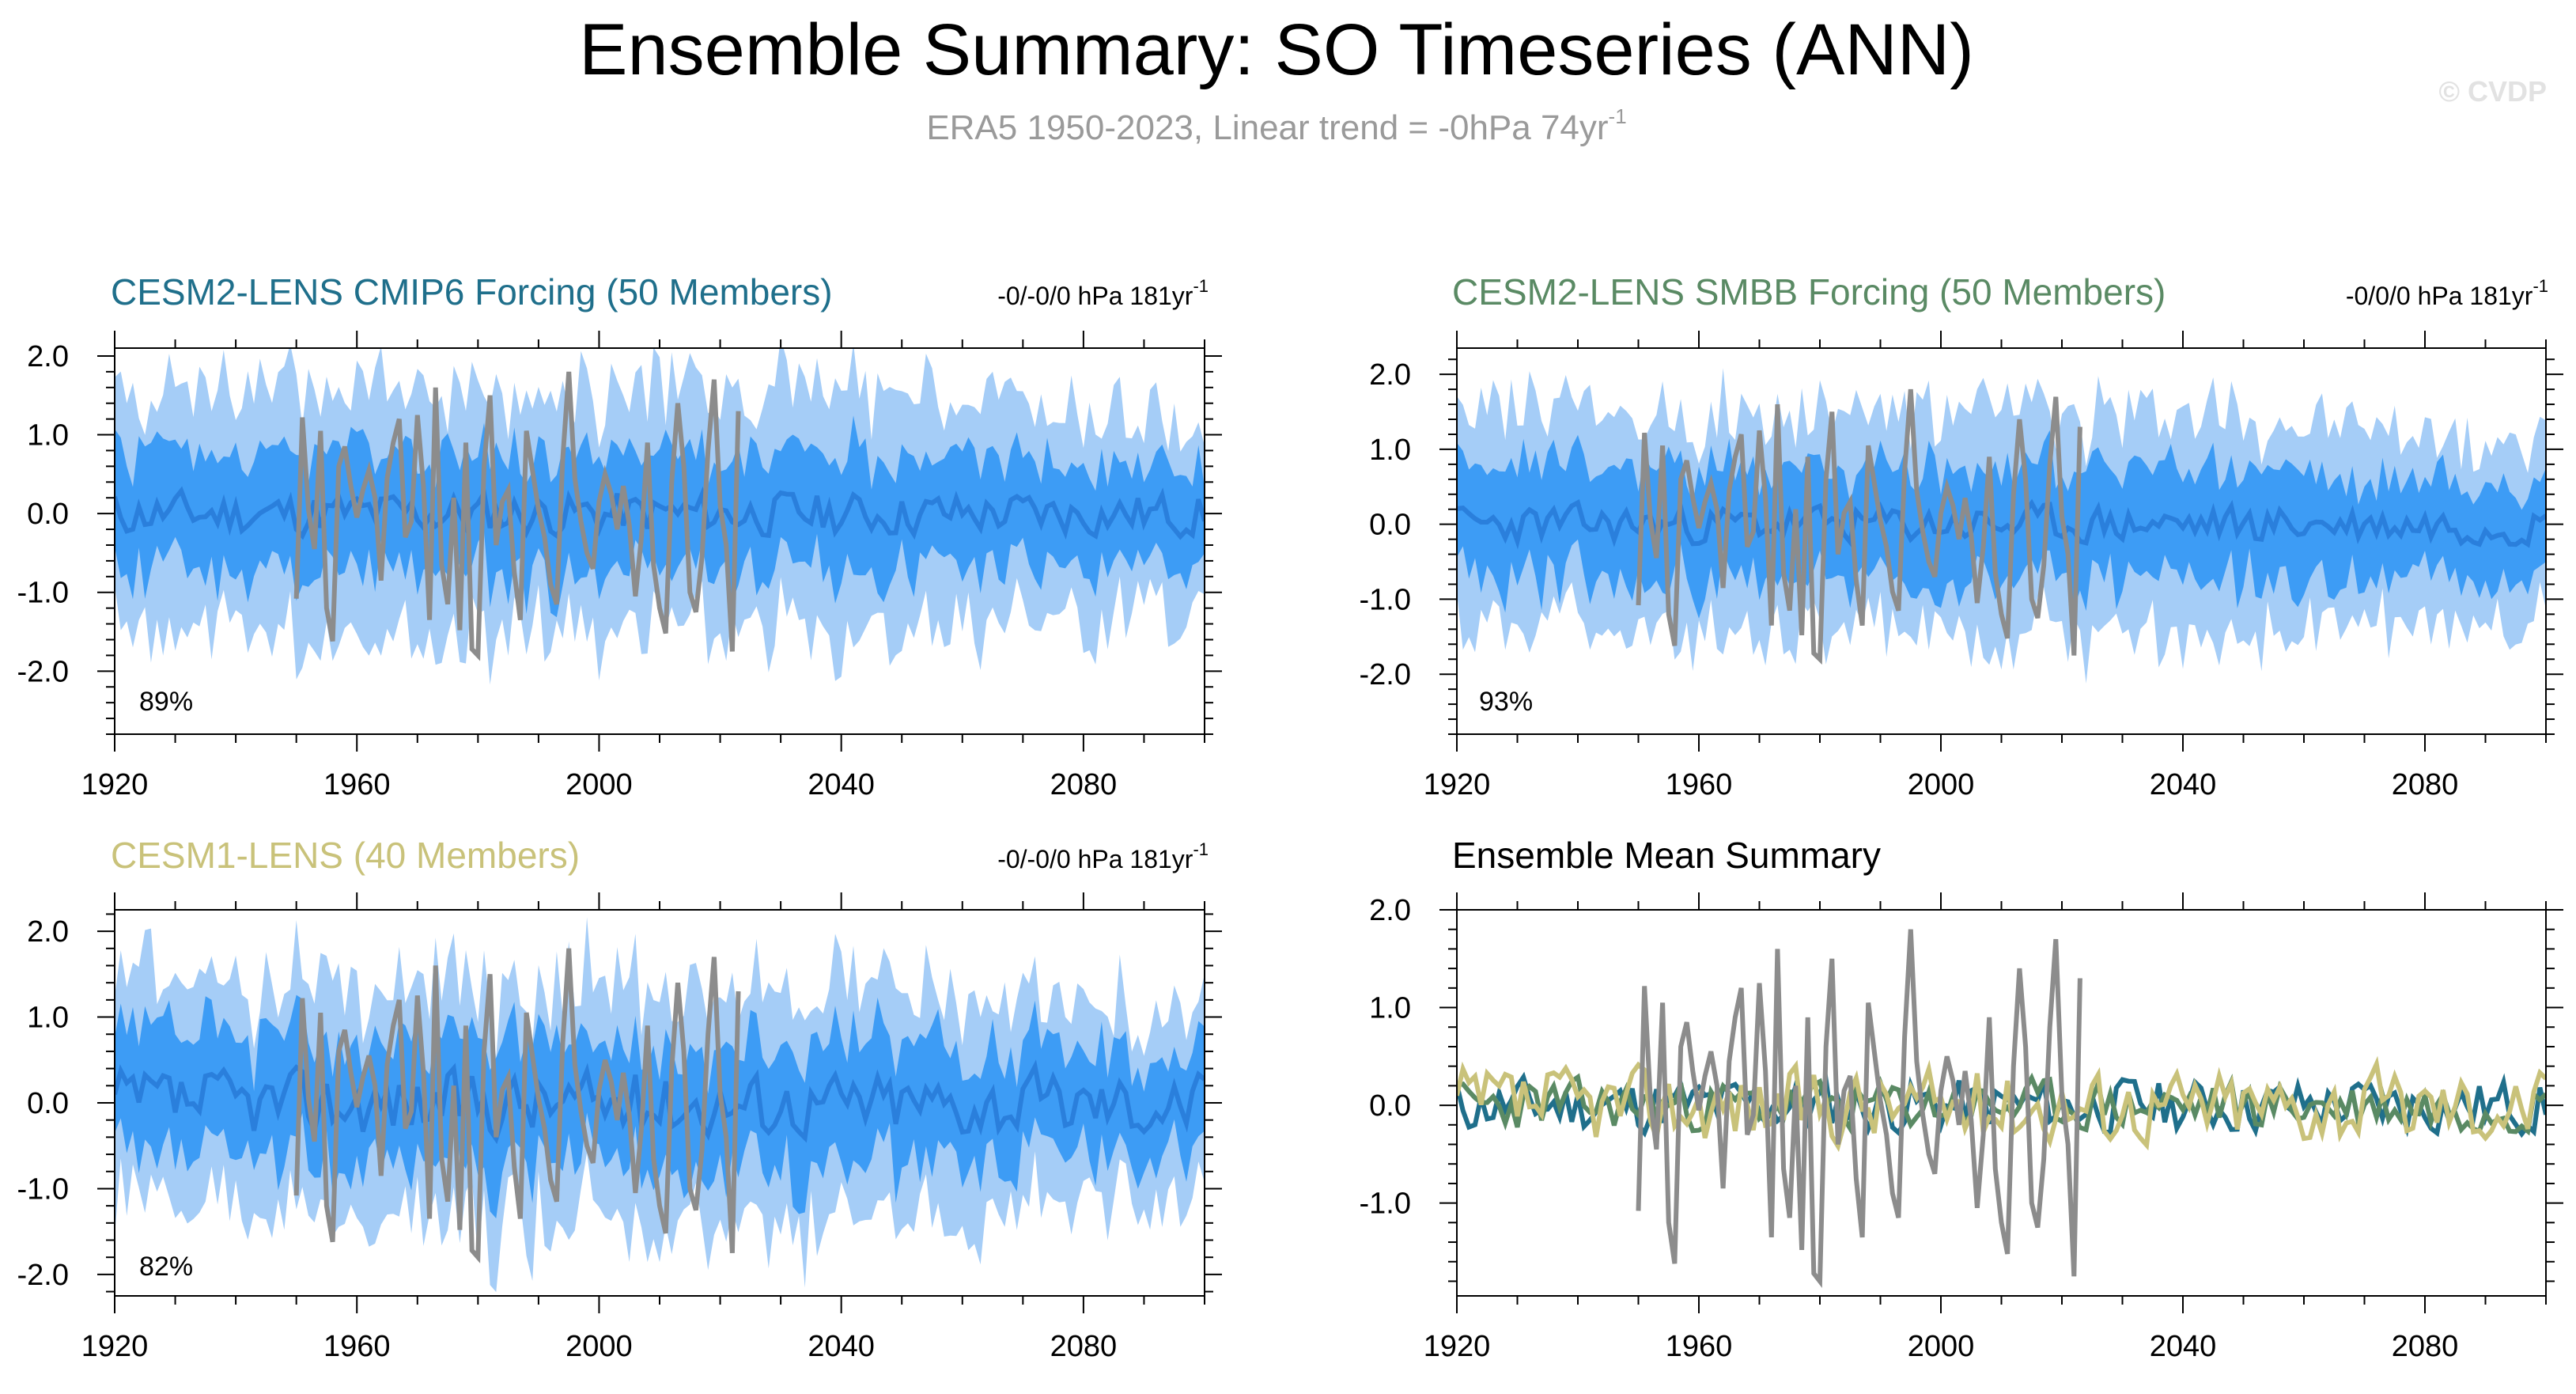  What do you see at coordinates (1506, 702) in the screenshot?
I see `percent-label-smbb: 93%` at bounding box center [1506, 702].